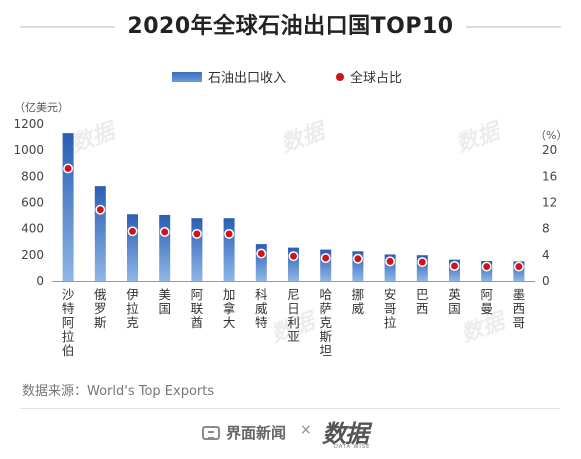 This screenshot has width=581, height=459. What do you see at coordinates (211, 432) in the screenshot?
I see `jiemian-logo-icon` at bounding box center [211, 432].